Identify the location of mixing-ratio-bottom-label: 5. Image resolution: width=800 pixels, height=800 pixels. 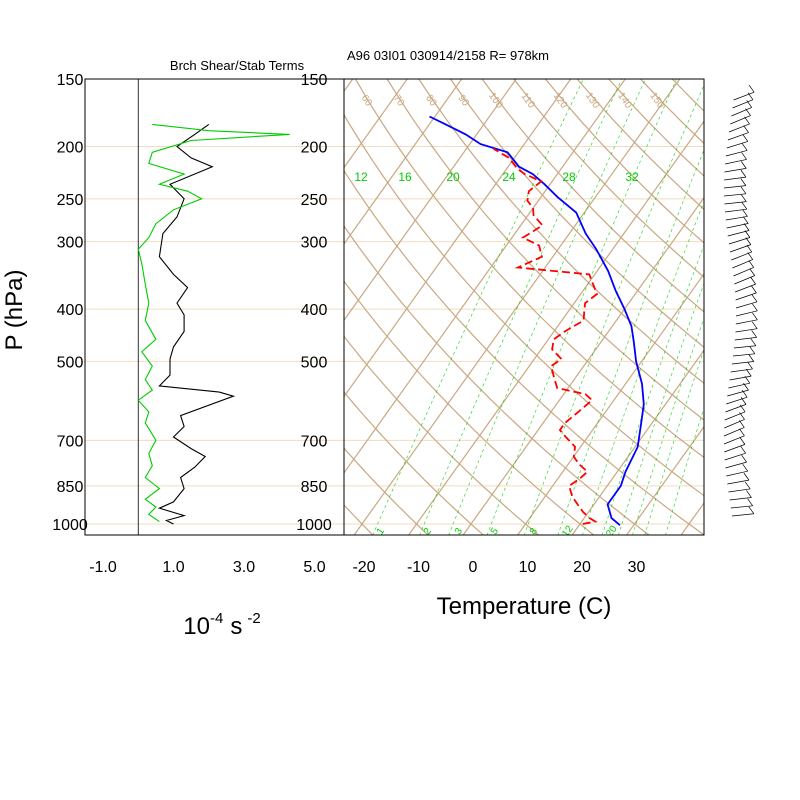
(495, 531).